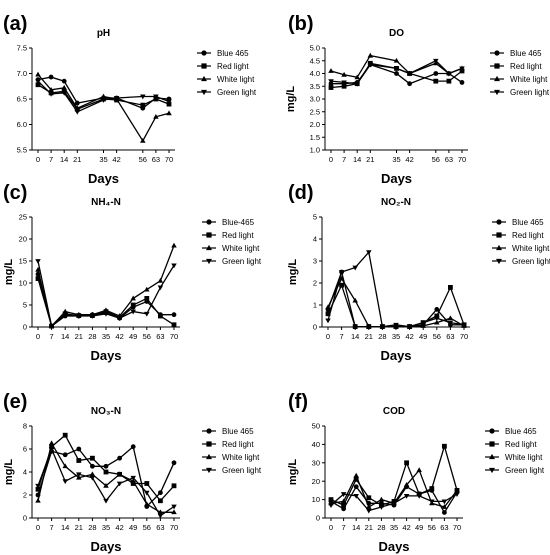 This screenshot has height=555, width=550. Describe the element at coordinates (22, 124) in the screenshot. I see `y-tick-label: 6.0` at that location.